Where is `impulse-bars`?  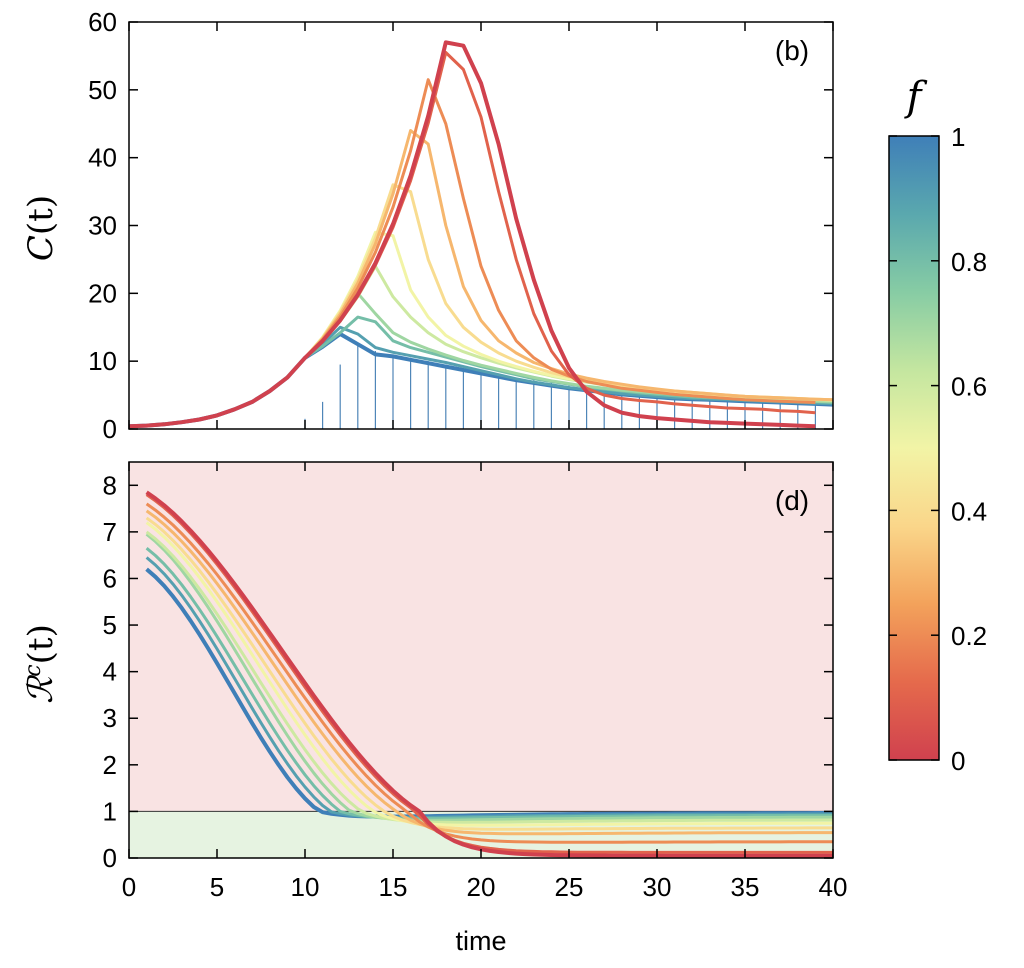
impulse-bars is located at coordinates (560, 386).